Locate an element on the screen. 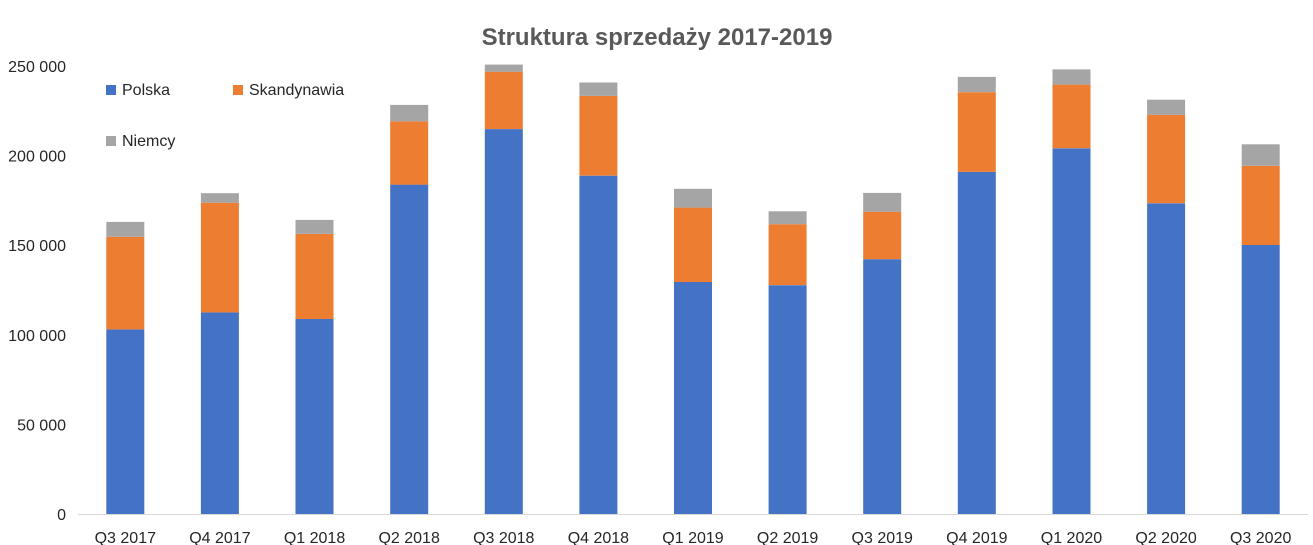  legend-swatch-skandynawia is located at coordinates (238, 90).